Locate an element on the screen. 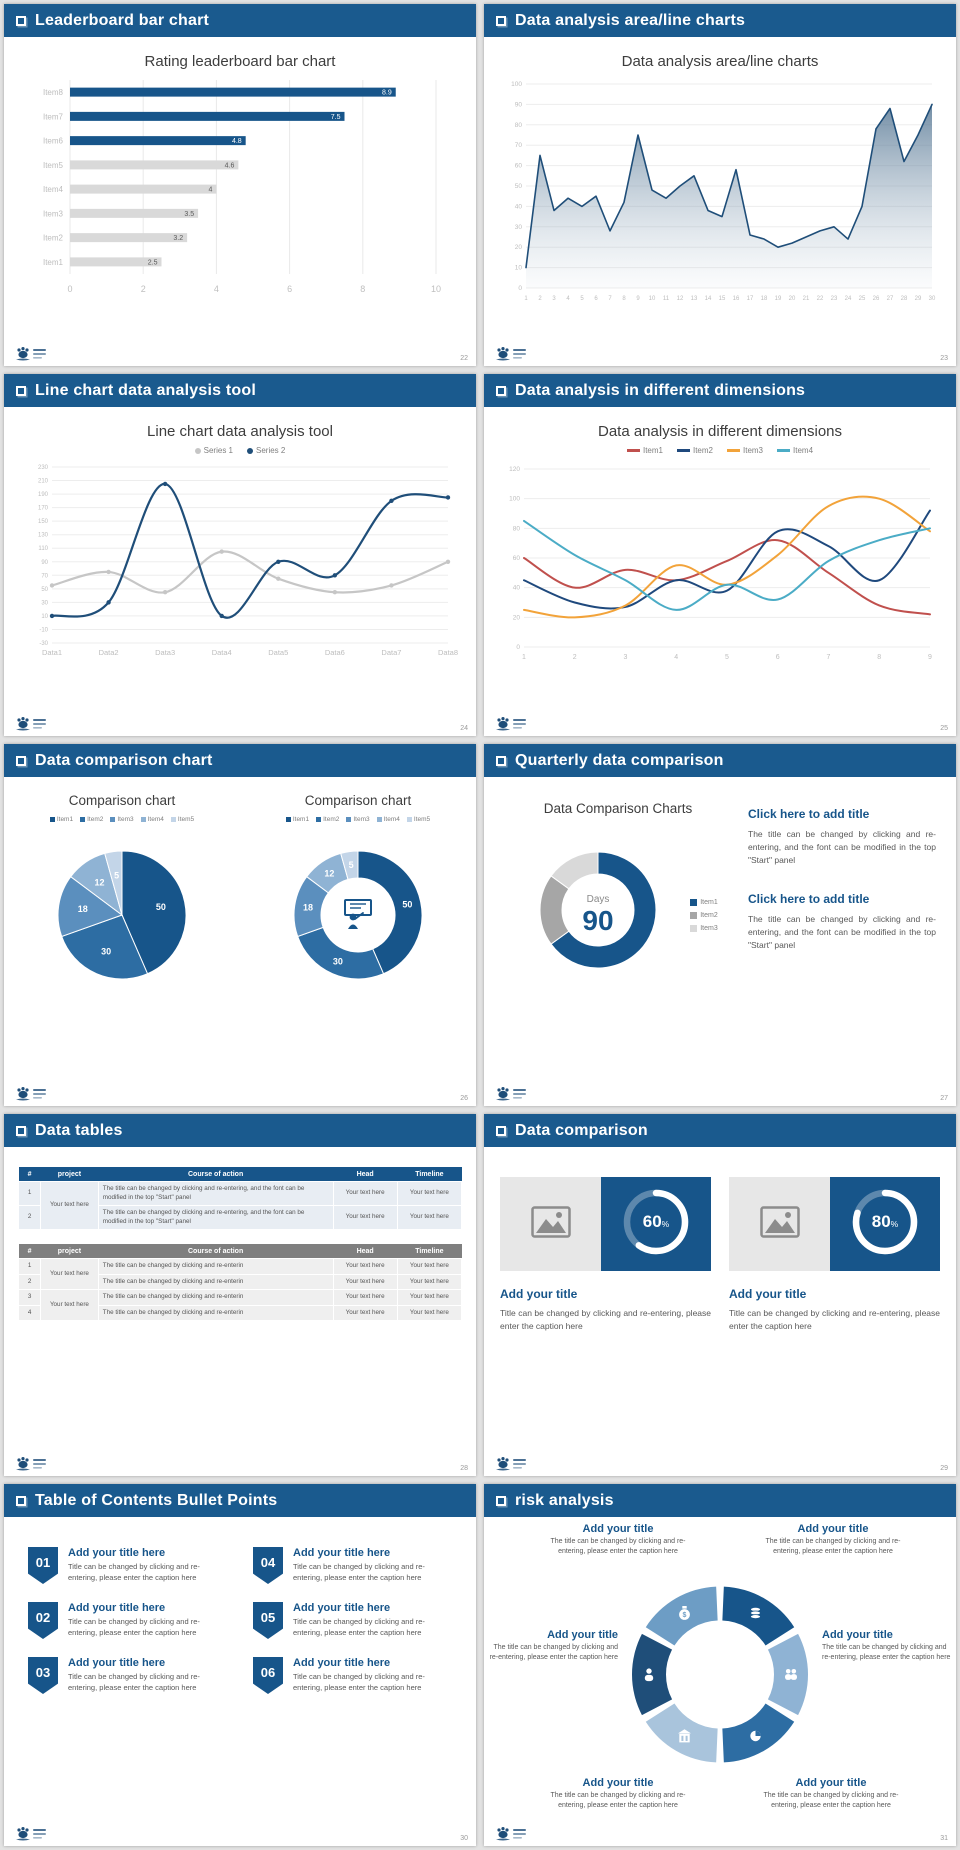  multi-line-chart: 0 20 40 60 80 100 120 1 2 3 4 5 6 7 8 9 is located at coordinates (720, 567).